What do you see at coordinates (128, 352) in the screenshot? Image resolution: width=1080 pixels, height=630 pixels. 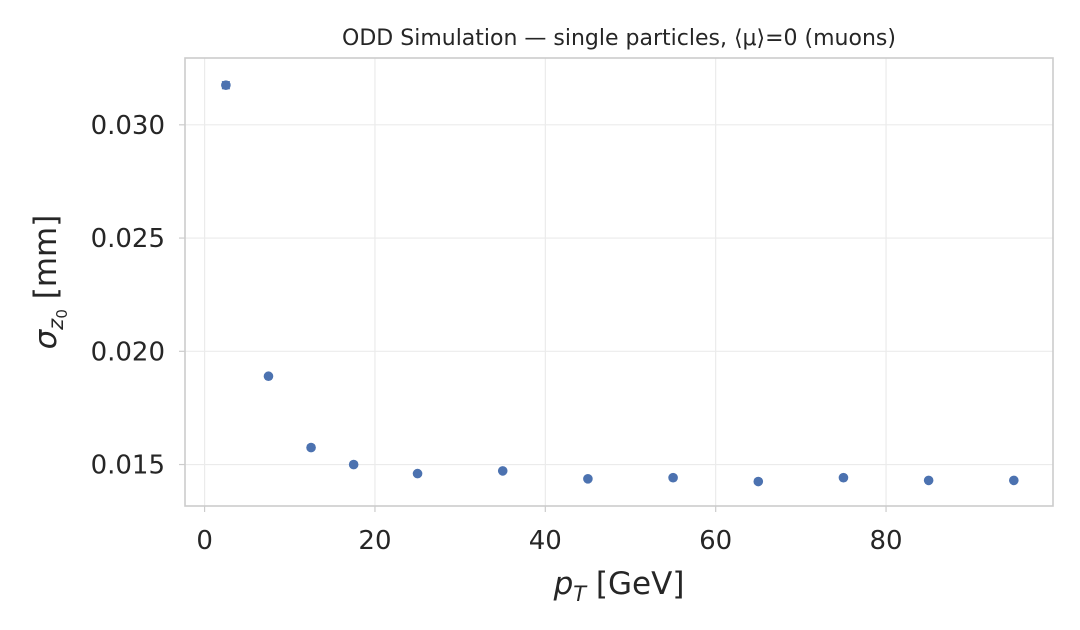 I see `y-tick-label: 0.020` at bounding box center [128, 352].